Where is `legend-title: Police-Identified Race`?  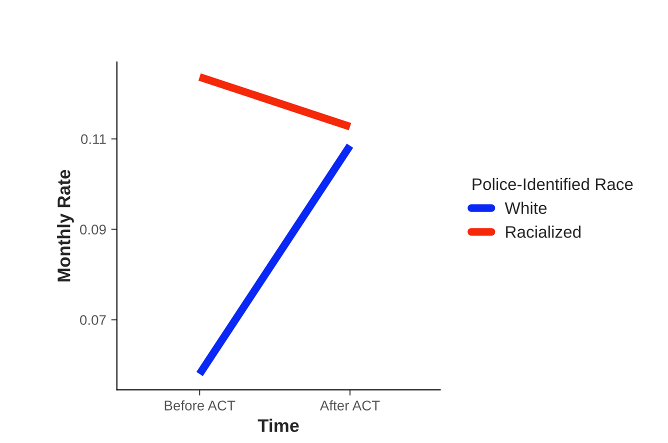 legend-title: Police-Identified Race is located at coordinates (552, 184).